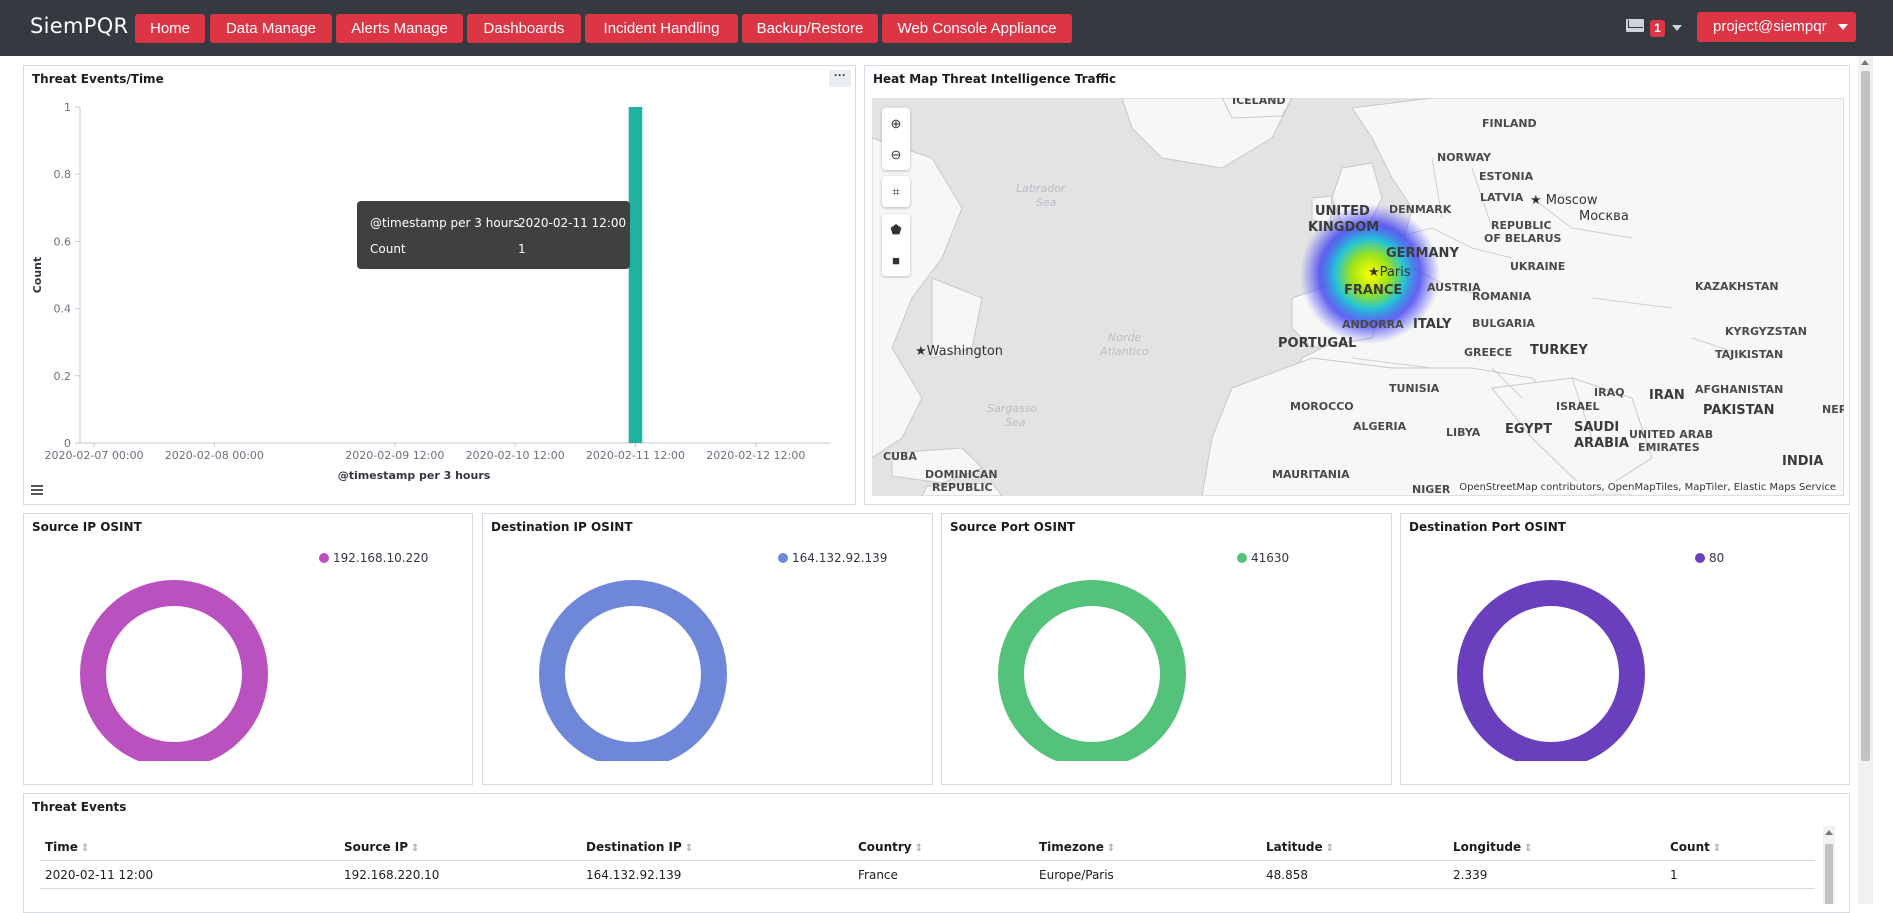  What do you see at coordinates (927, 860) in the screenshot?
I see `table-header-divider` at bounding box center [927, 860].